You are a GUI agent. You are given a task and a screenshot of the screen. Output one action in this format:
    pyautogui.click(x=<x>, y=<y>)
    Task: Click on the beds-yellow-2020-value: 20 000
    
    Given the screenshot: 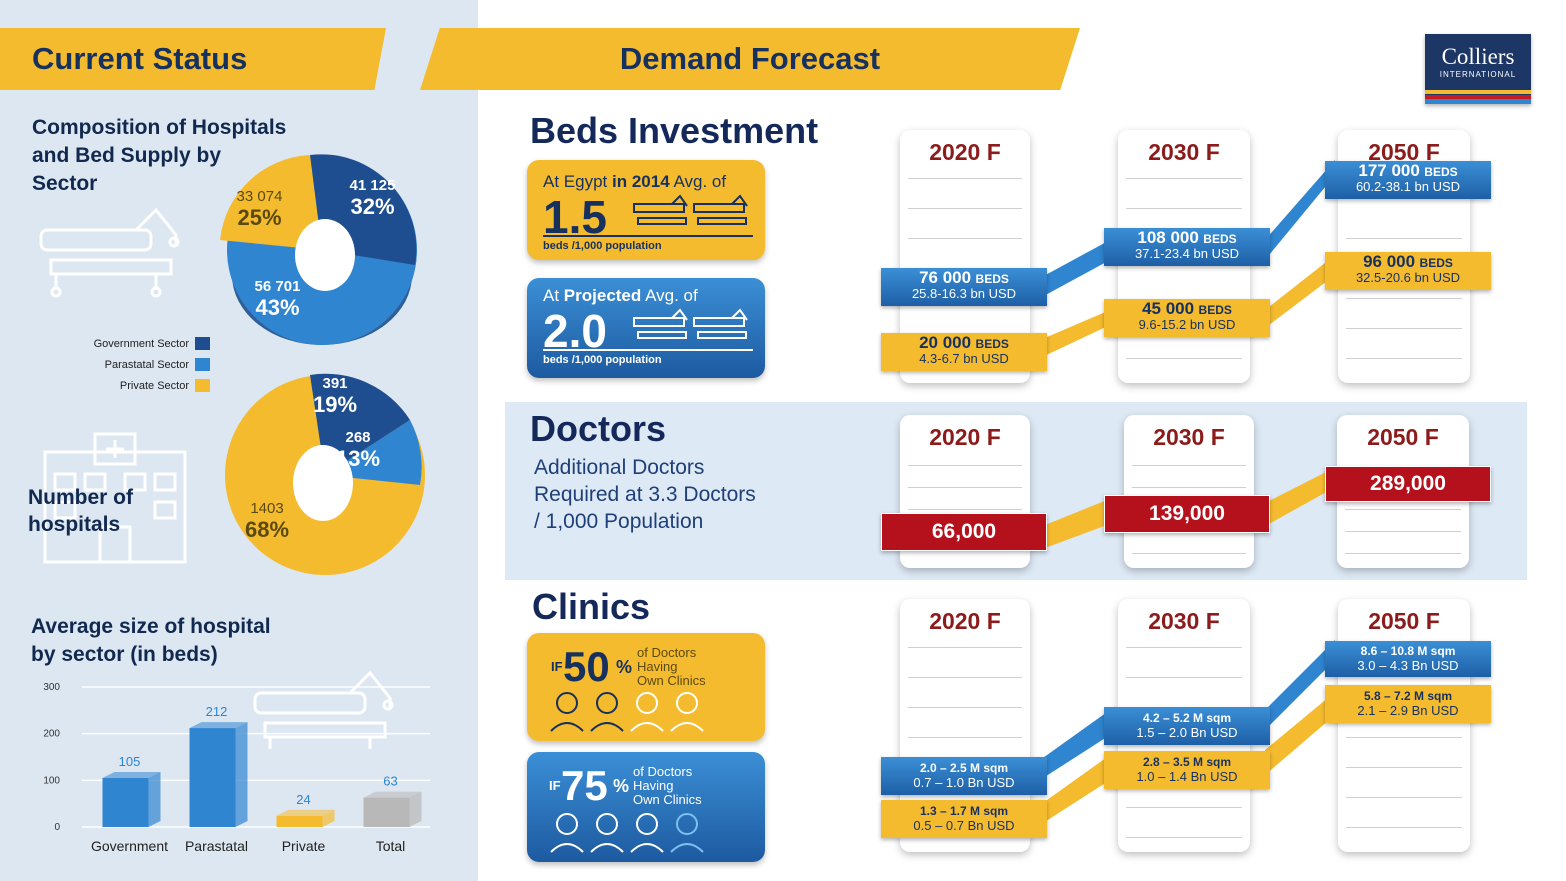 What is the action you would take?
    pyautogui.click(x=945, y=342)
    